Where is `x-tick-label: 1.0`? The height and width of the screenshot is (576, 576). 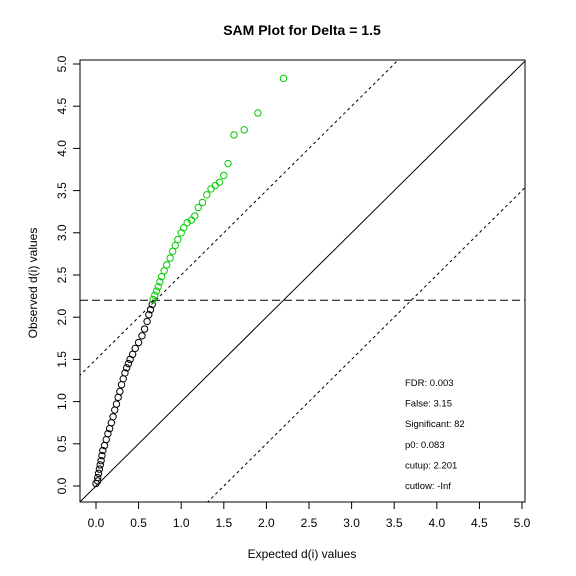 x-tick-label: 1.0 is located at coordinates (181, 523).